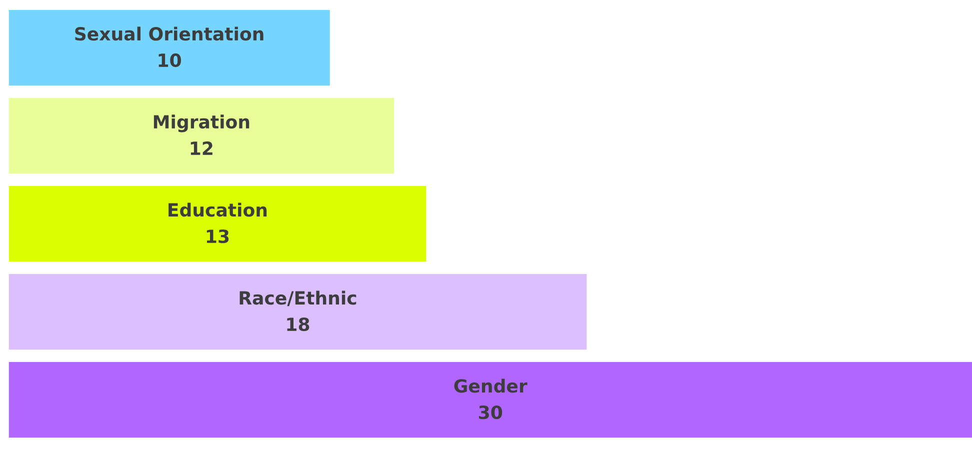 This screenshot has width=972, height=450. What do you see at coordinates (298, 324) in the screenshot?
I see `data-label: 18` at bounding box center [298, 324].